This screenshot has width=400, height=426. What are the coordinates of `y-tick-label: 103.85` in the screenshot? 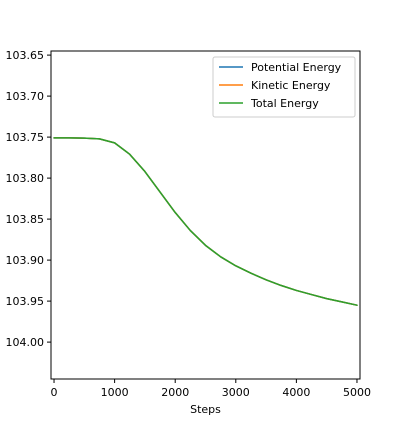 It's located at (25, 219).